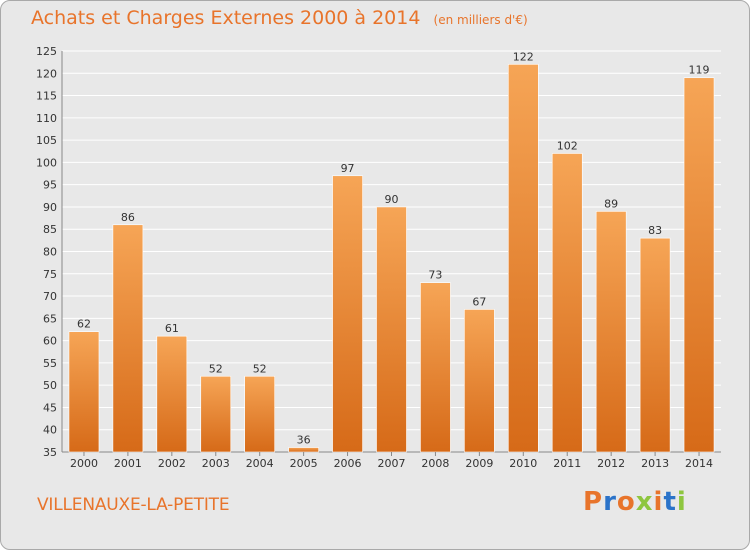  Describe the element at coordinates (50, 207) in the screenshot. I see `y-tick-label: 90` at that location.